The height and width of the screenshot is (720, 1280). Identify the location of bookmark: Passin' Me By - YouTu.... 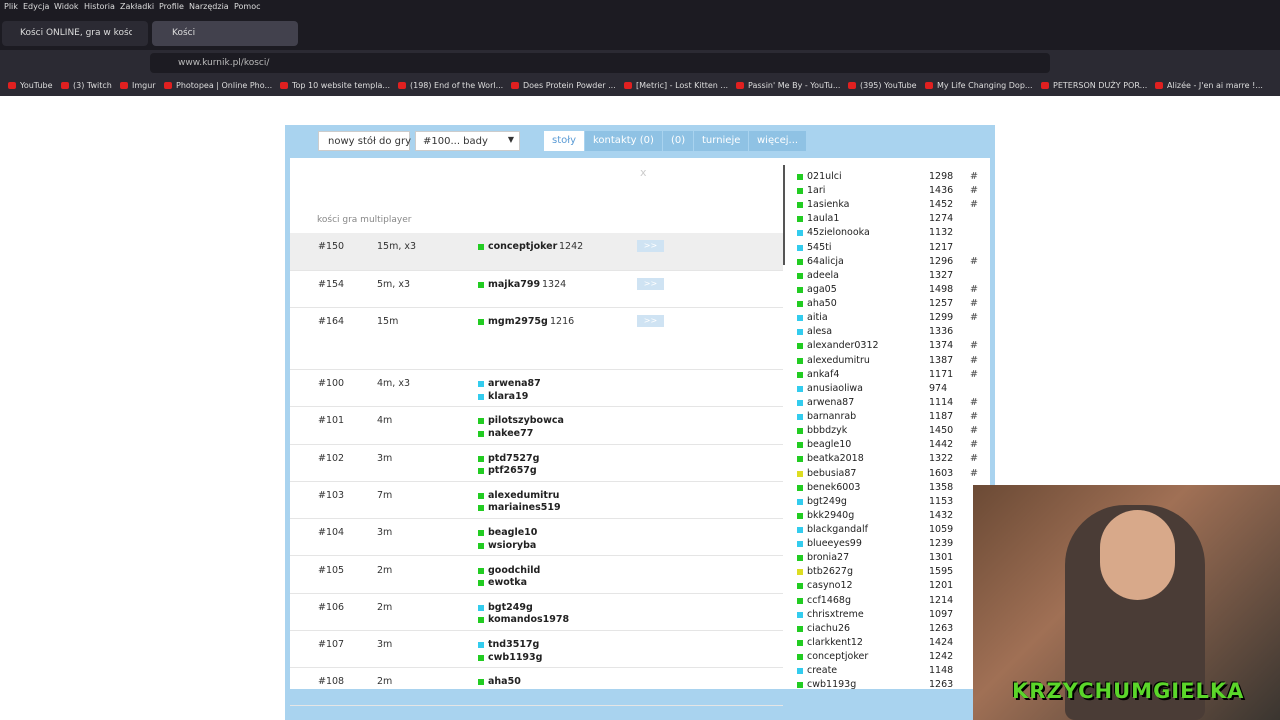
(794, 85).